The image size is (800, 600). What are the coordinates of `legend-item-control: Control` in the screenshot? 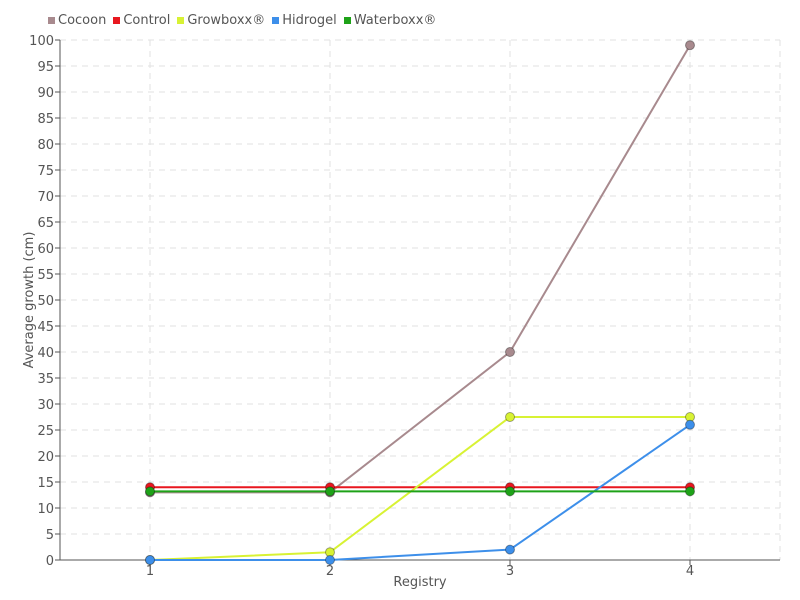 It's located at (141, 20).